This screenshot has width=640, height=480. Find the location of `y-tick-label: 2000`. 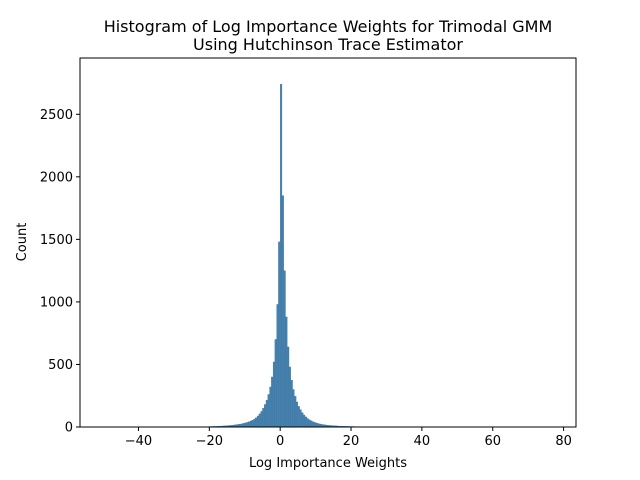

y-tick-label: 2000 is located at coordinates (56, 177).